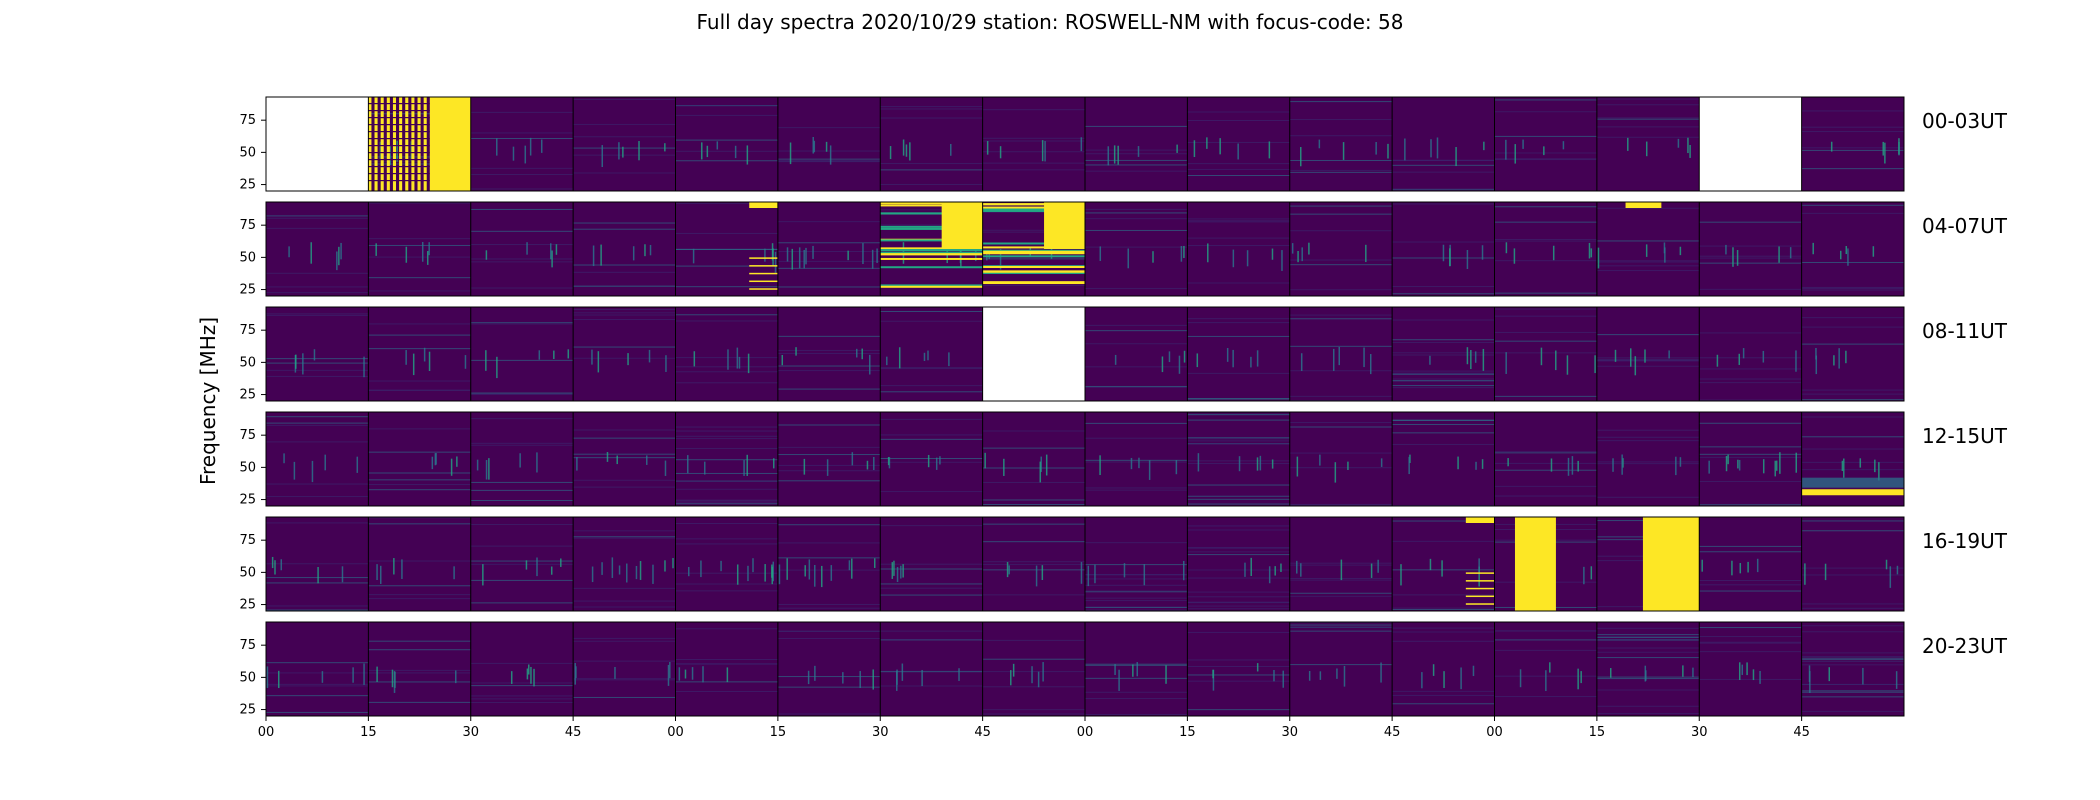 The height and width of the screenshot is (800, 2100). I want to click on saturated-stripe, so click(382, 144).